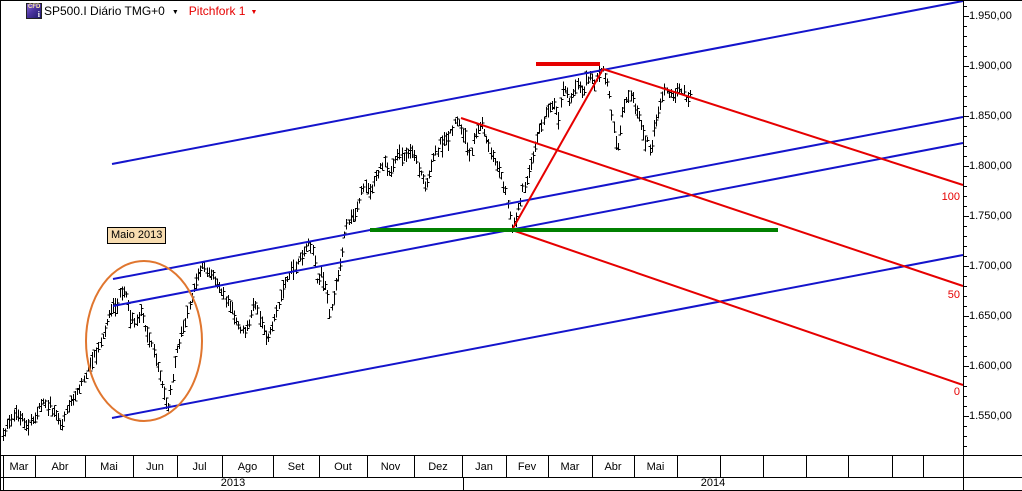  What do you see at coordinates (953, 295) in the screenshot?
I see `pitchfork-level-label-50: 50` at bounding box center [953, 295].